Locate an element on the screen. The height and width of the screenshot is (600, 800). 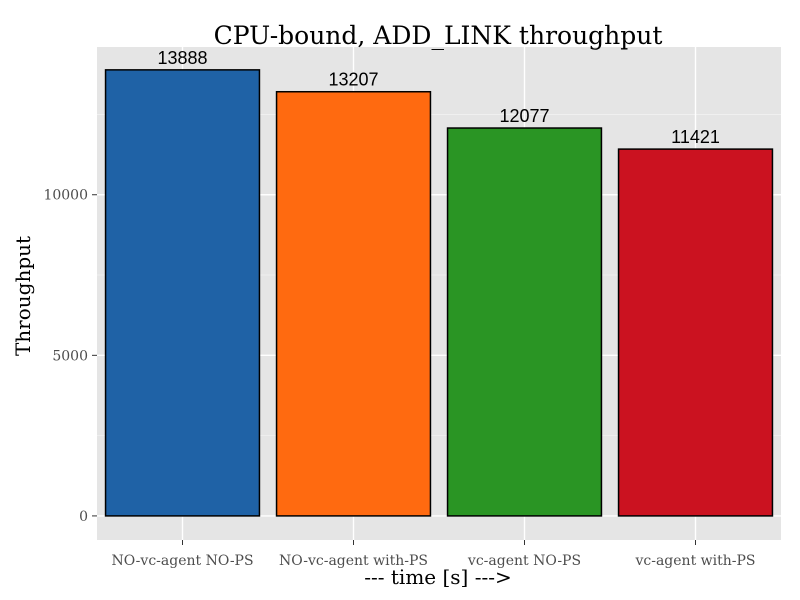
bar-value-label: 13888 is located at coordinates (182, 58).